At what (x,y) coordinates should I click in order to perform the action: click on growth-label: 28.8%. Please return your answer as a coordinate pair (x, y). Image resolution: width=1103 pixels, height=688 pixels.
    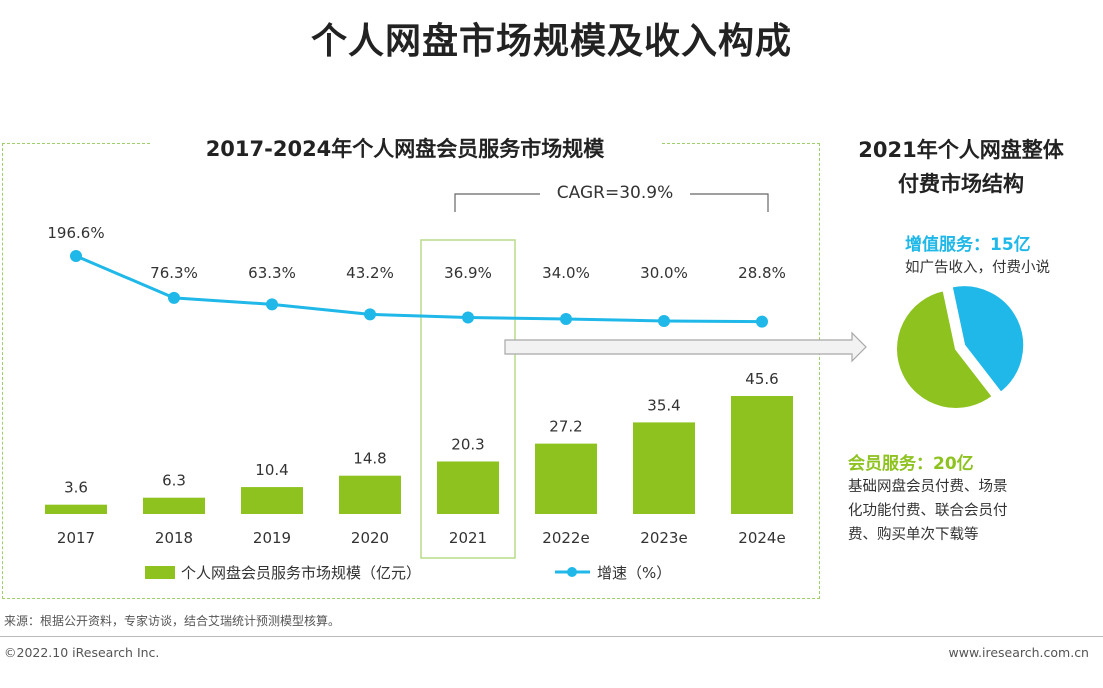
    Looking at the image, I should click on (762, 273).